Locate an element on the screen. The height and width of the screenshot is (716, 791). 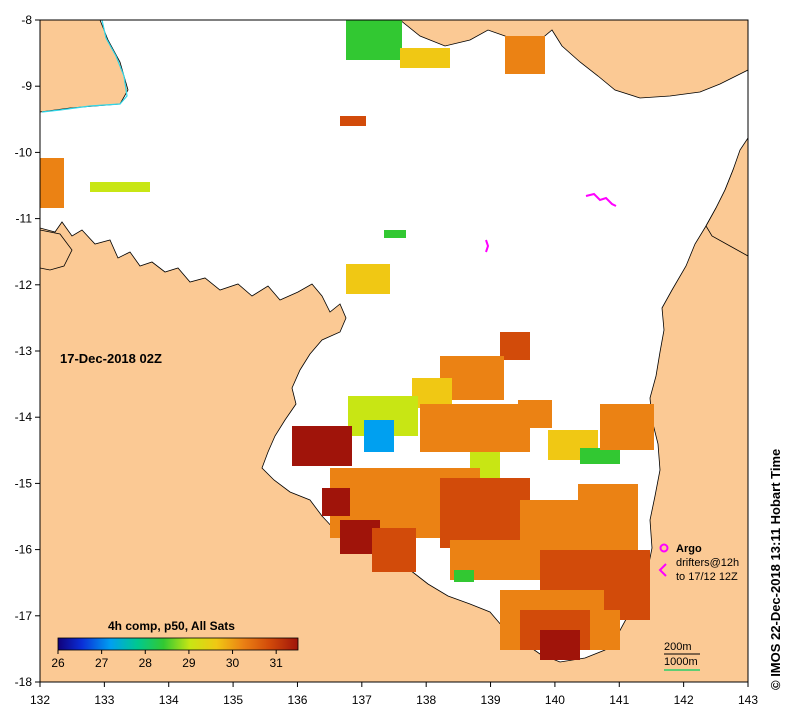
river-line is located at coordinates (84, 66).